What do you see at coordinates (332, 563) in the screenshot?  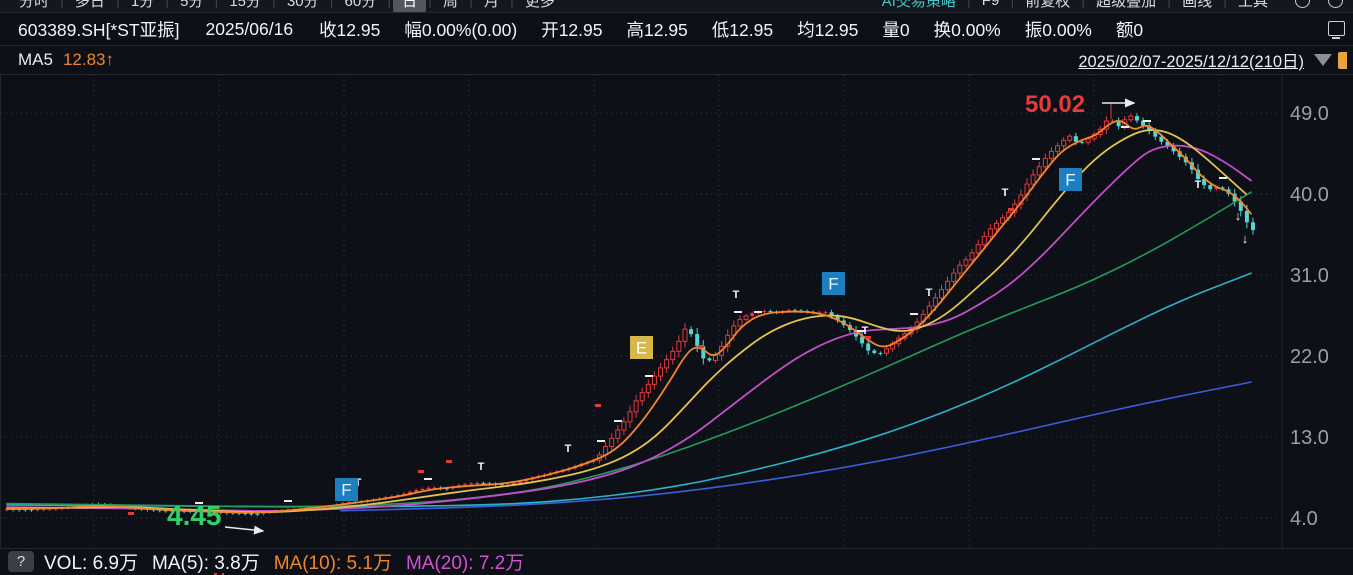 I see `vol-item-2: MA(10): 5.1万` at bounding box center [332, 563].